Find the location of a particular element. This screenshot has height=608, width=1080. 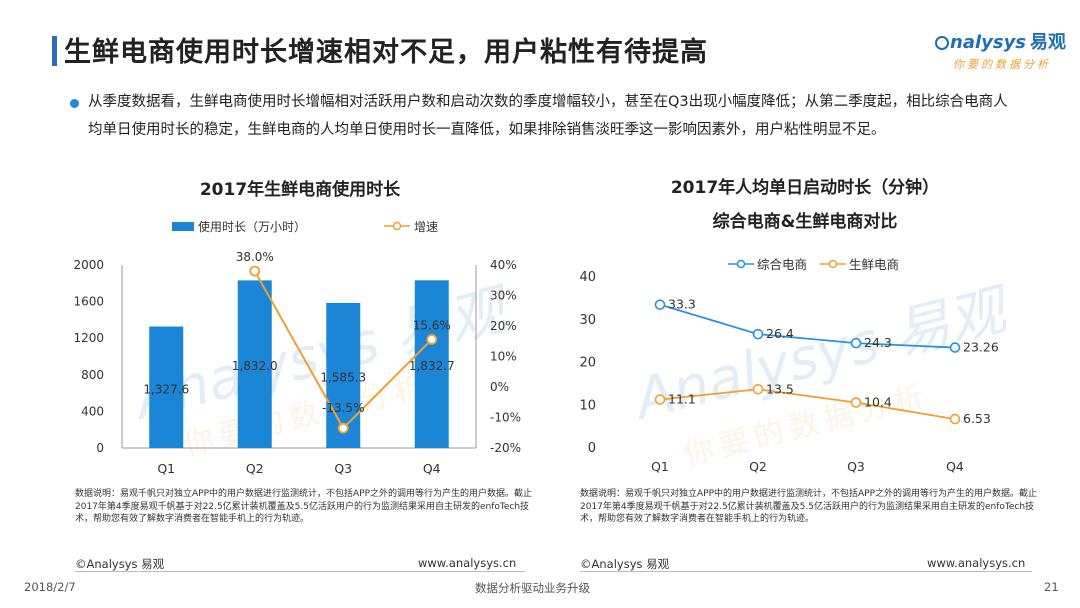

bar-label: 1,327.6 is located at coordinates (166, 389).